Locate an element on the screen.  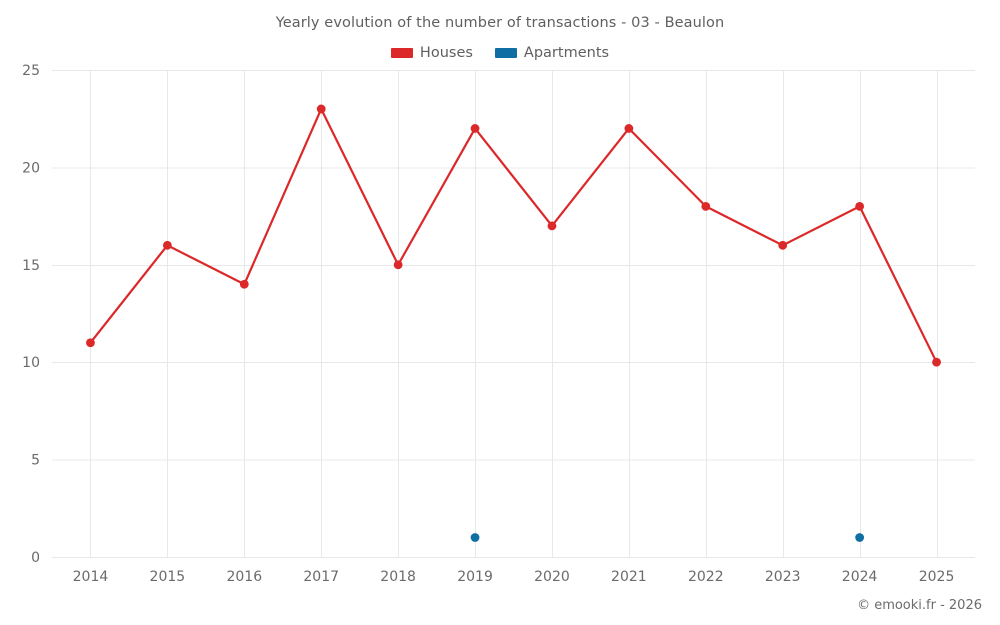
y-axis-tick-label: 25 is located at coordinates (31, 71).